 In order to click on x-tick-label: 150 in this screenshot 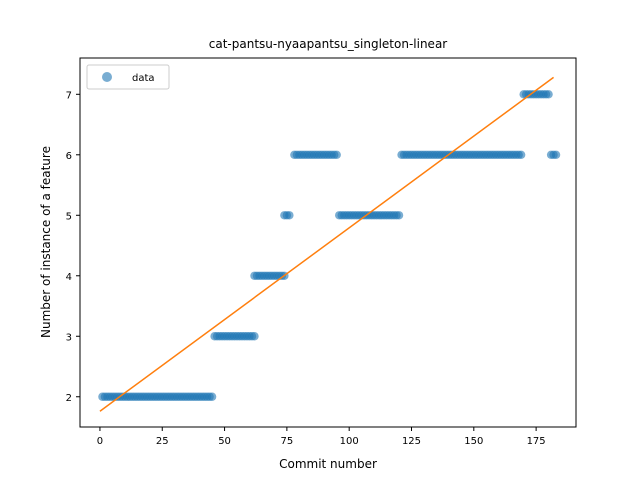, I will do `click(473, 441)`.